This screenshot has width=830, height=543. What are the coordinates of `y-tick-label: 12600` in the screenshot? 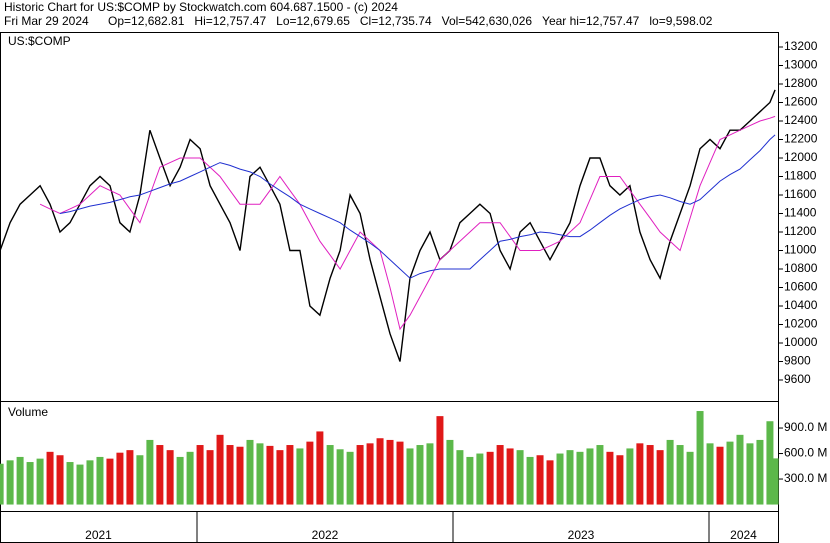 It's located at (801, 102).